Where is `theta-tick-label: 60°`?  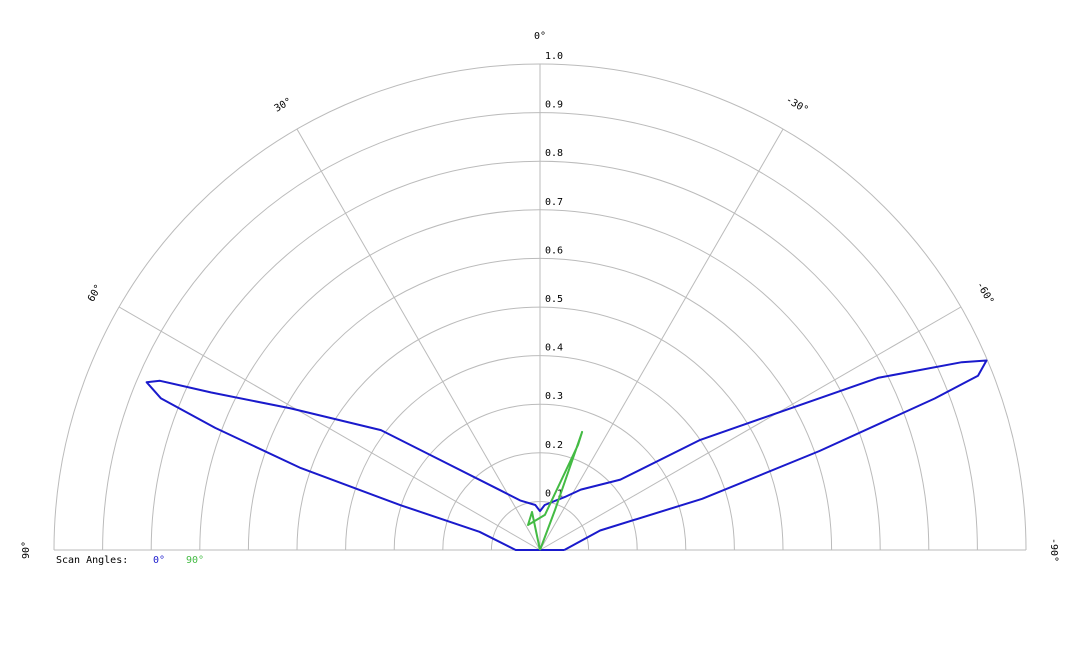 theta-tick-label: 60° is located at coordinates (95, 293).